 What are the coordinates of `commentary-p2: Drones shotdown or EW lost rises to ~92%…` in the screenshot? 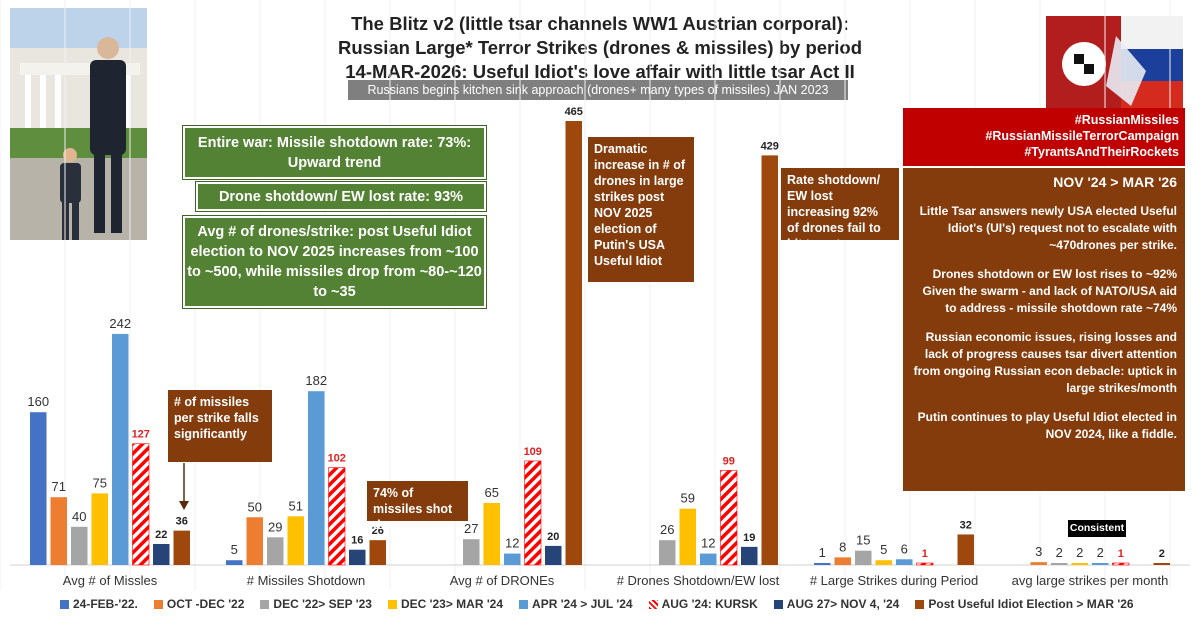 It's located at (1049, 291).